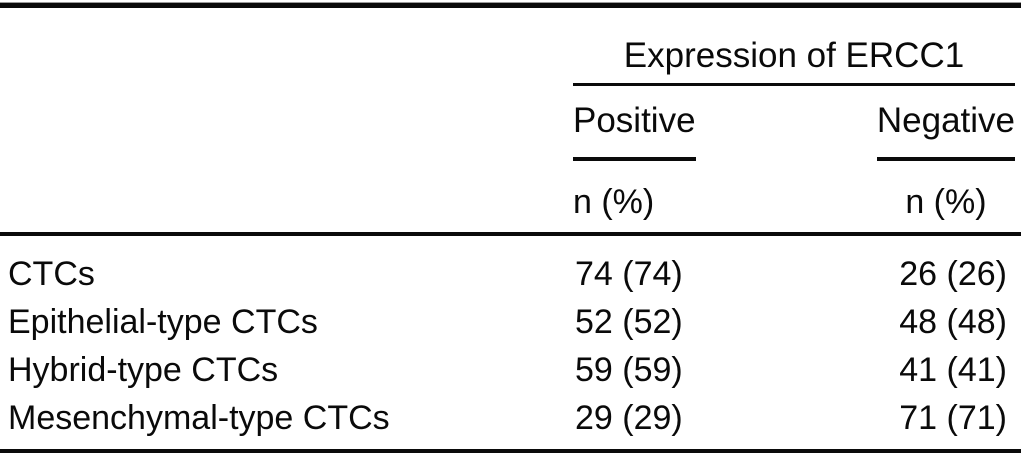  Describe the element at coordinates (510, 5) in the screenshot. I see `top-rule` at that location.